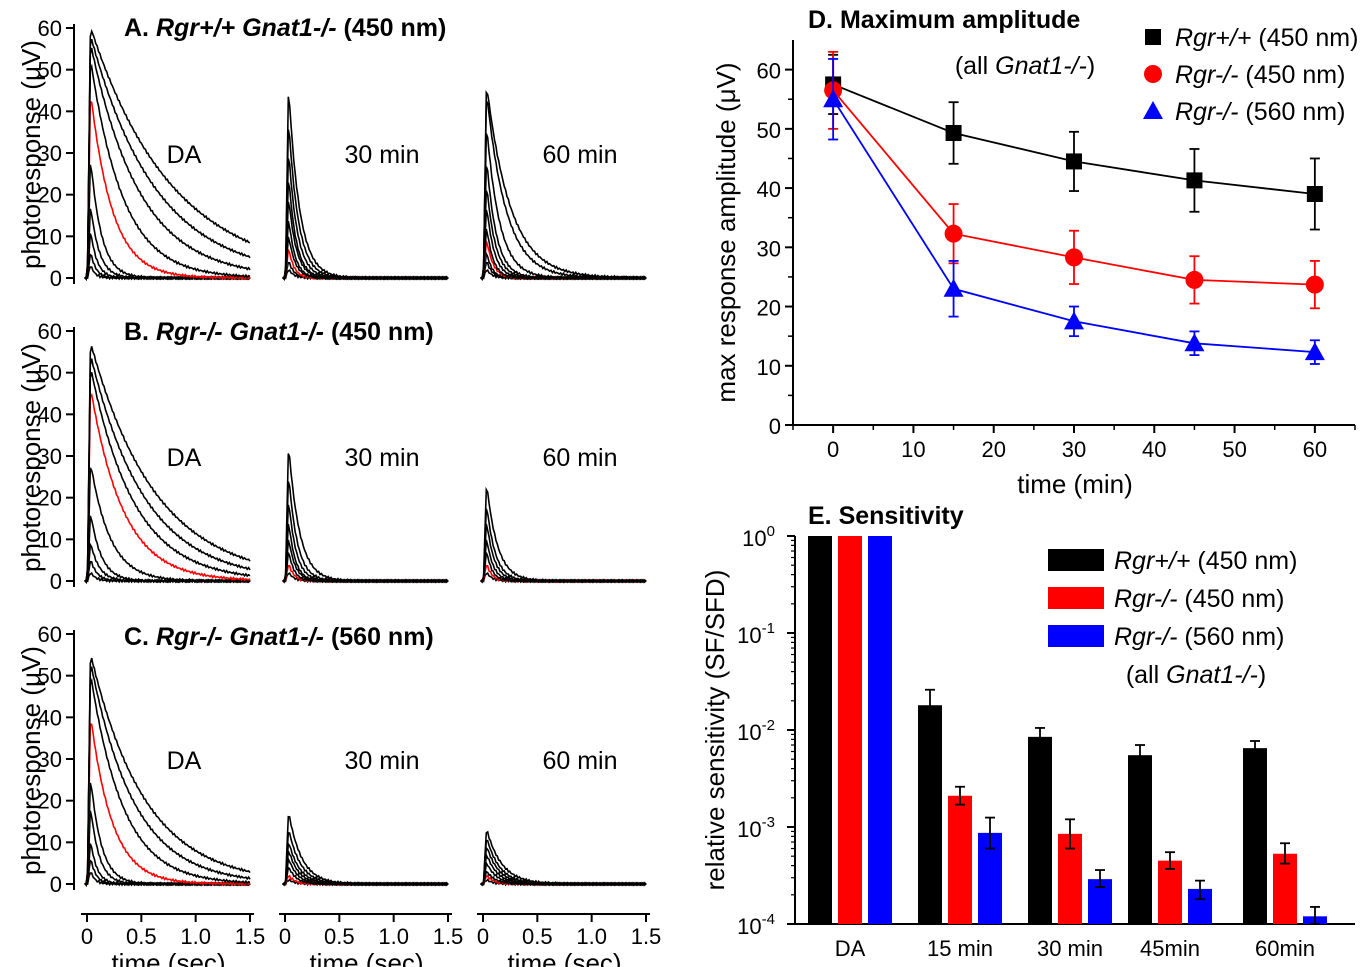 This screenshot has width=1368, height=967. I want to click on legend-label: Rgr-/- (560 nm), so click(1199, 637).